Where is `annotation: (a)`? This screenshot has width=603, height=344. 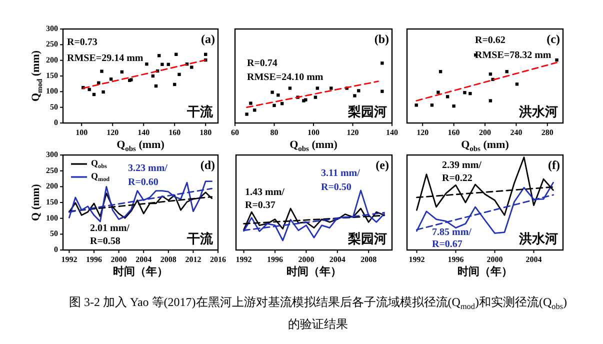 annotation: (a) is located at coordinates (208, 39).